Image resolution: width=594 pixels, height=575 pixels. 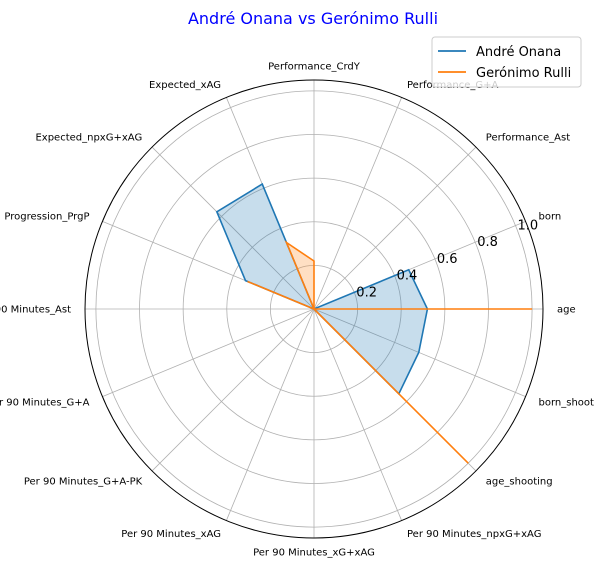 I want to click on radial-tick-label-2: 0.6, so click(x=447, y=259).